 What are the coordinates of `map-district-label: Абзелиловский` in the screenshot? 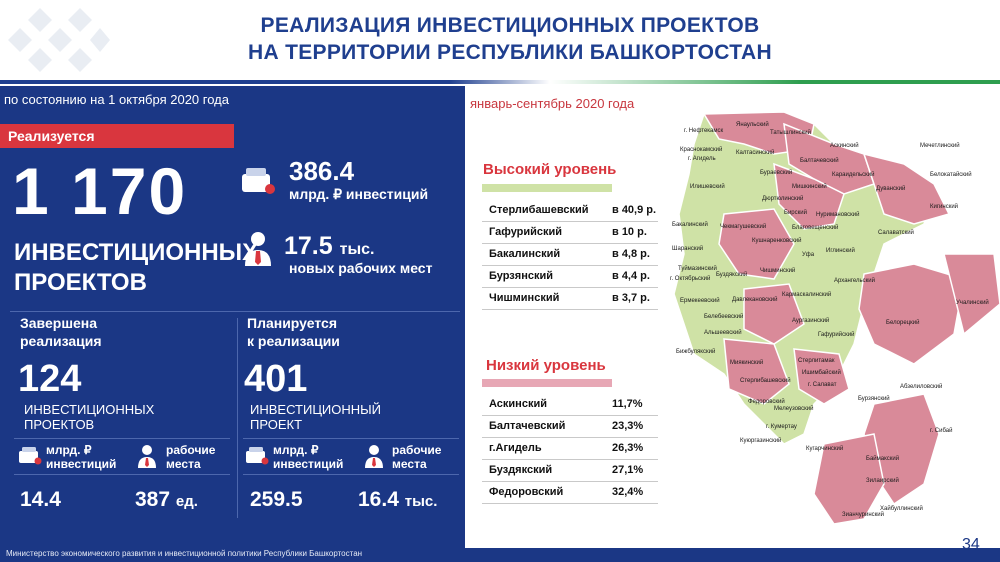 It's located at (921, 387).